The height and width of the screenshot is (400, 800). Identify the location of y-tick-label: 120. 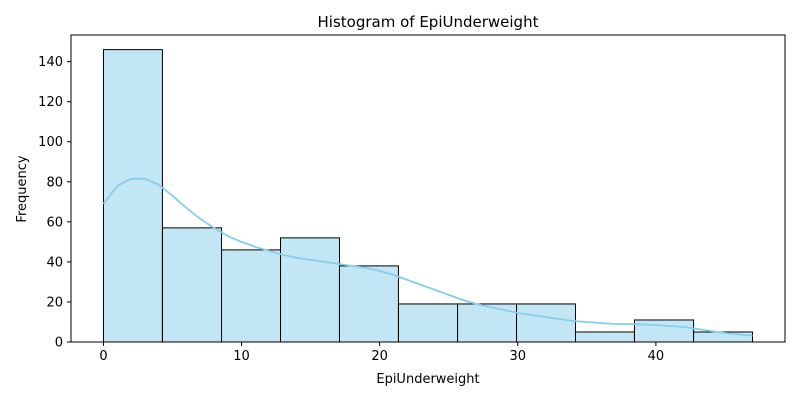
(50, 102).